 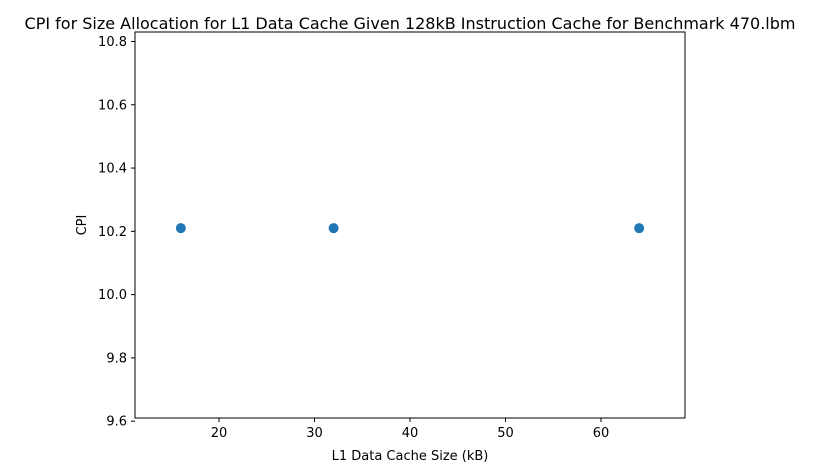 What do you see at coordinates (505, 433) in the screenshot?
I see `x-tick-label: 50` at bounding box center [505, 433].